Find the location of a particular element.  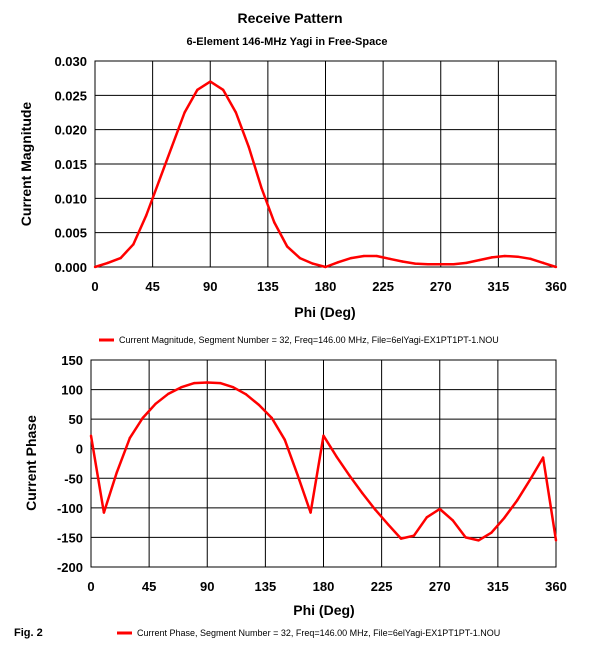

y-tick-label: 0.030 is located at coordinates (70, 61).